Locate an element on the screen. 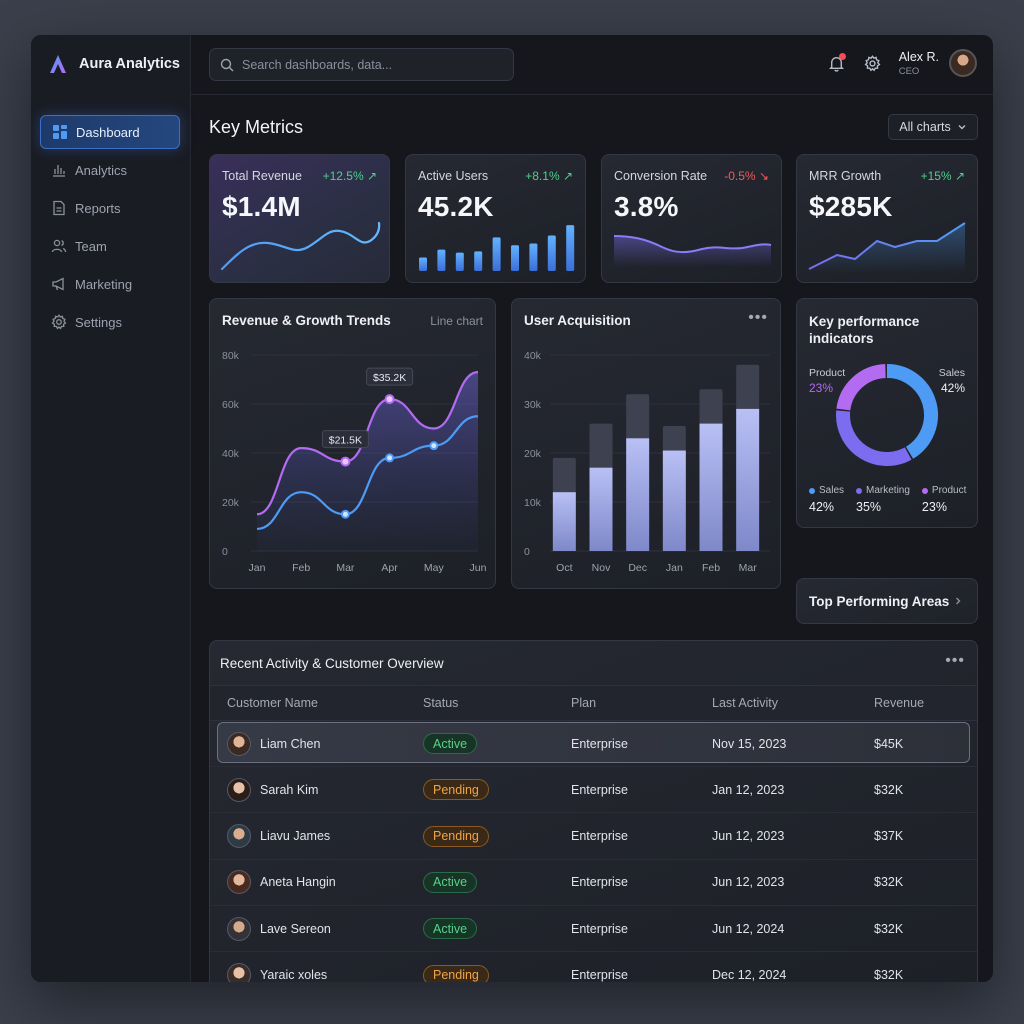 This screenshot has height=1024, width=1024. bar-chart-icon is located at coordinates (59, 171).